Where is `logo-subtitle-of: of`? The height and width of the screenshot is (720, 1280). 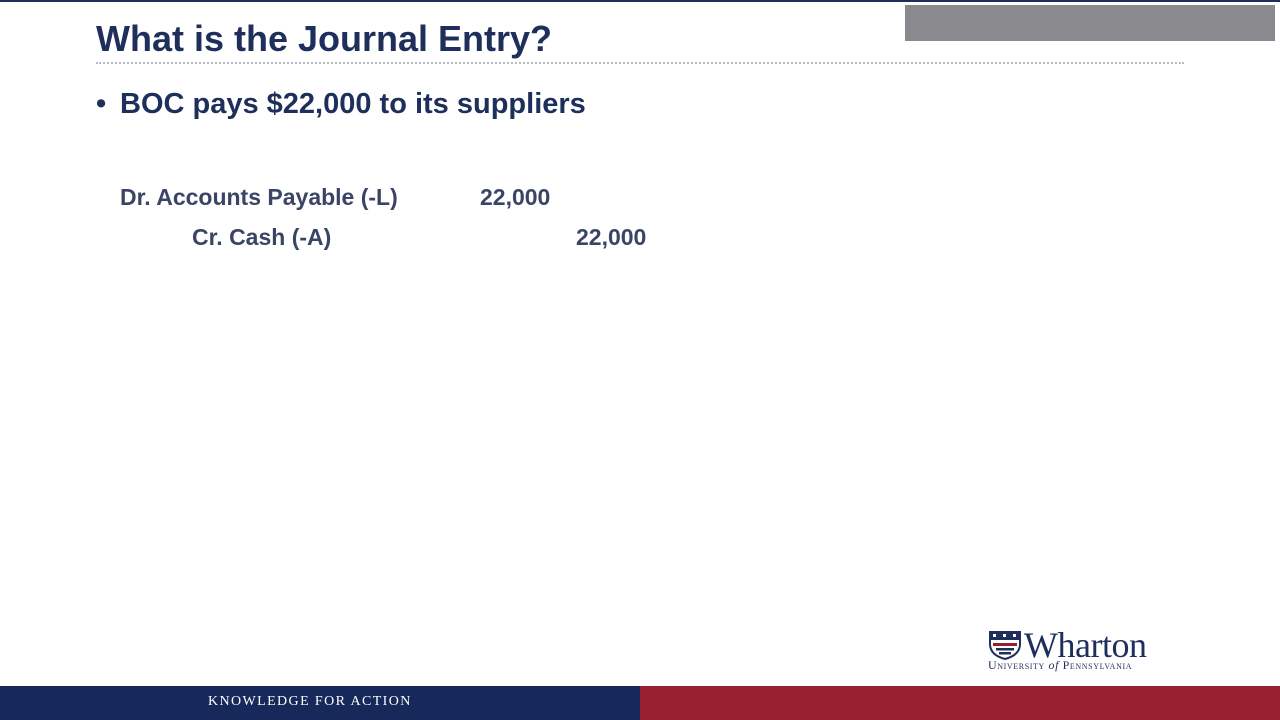 logo-subtitle-of: of is located at coordinates (1054, 665).